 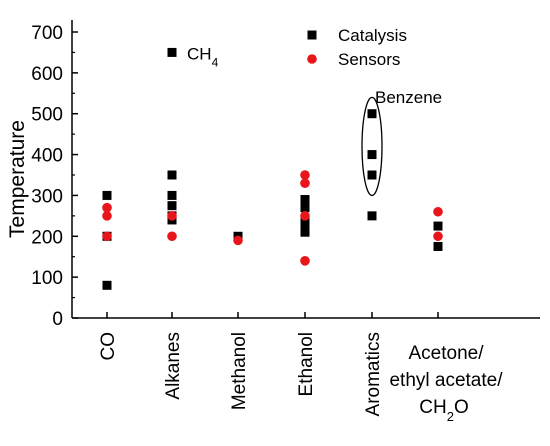 What do you see at coordinates (47, 237) in the screenshot?
I see `y-tick-label: 200` at bounding box center [47, 237].